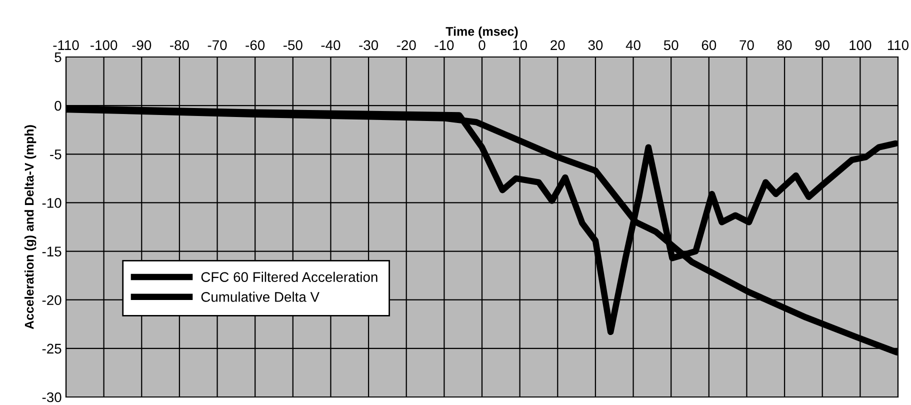 Image resolution: width=911 pixels, height=405 pixels. What do you see at coordinates (444, 45) in the screenshot?
I see `x-tick-label: -10` at bounding box center [444, 45].